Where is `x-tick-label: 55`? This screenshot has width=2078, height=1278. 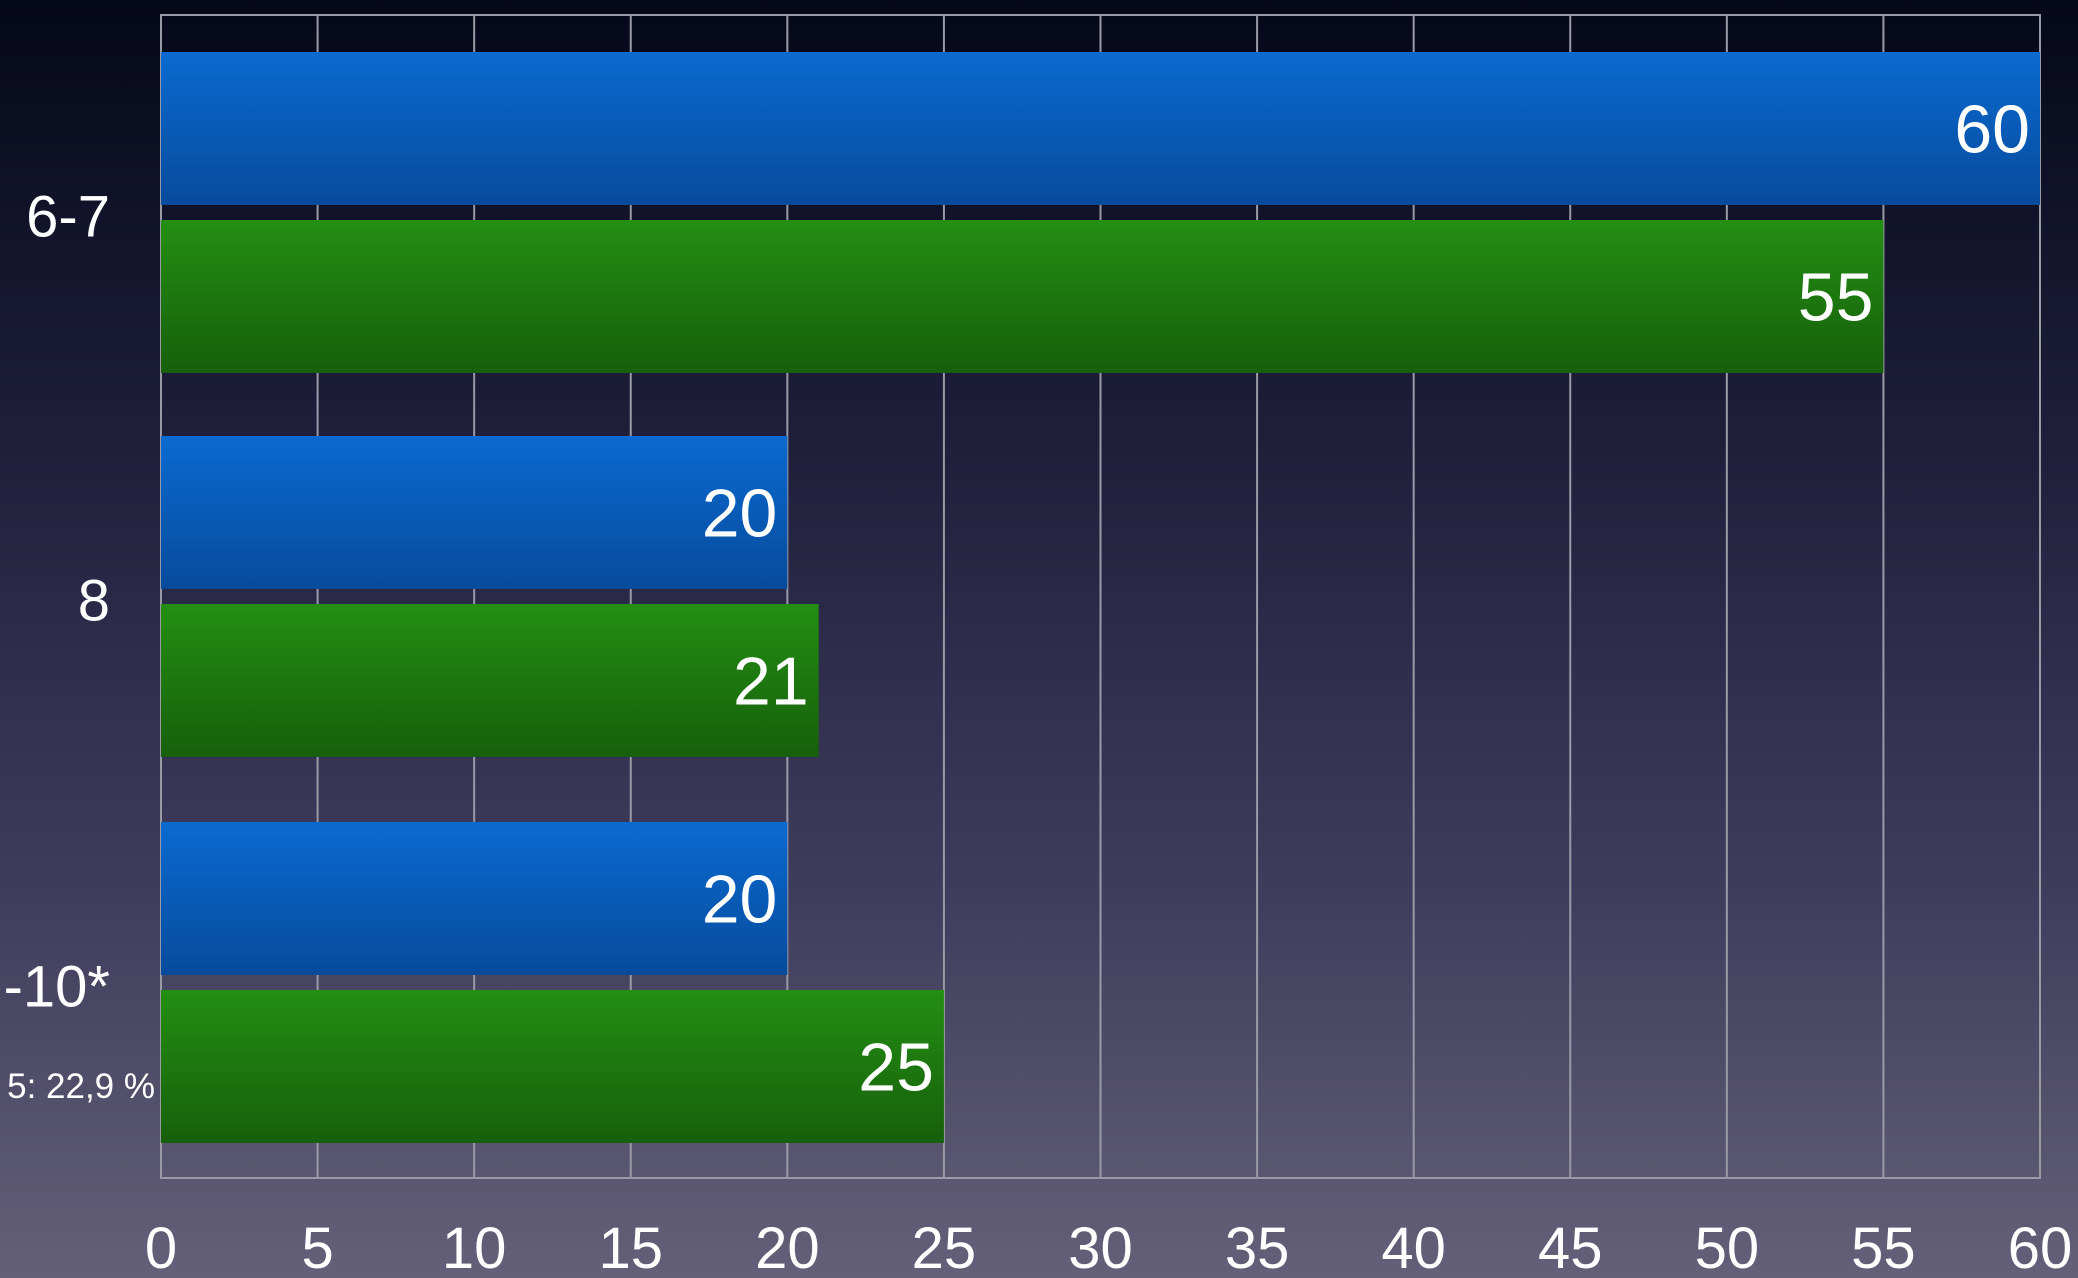 x-tick-label: 55 is located at coordinates (1883, 1247).